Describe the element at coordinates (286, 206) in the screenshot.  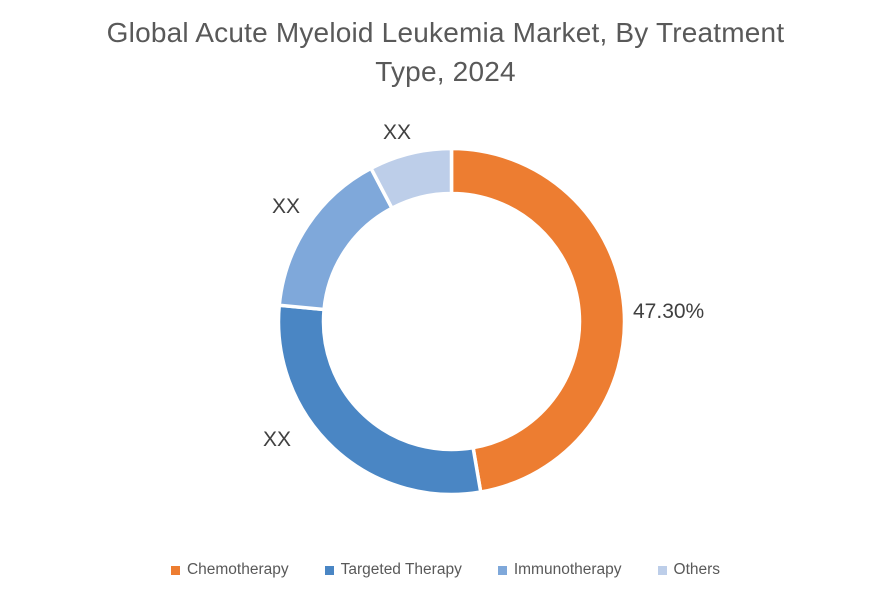
I see `data-label-immunotherapy: XX` at that location.